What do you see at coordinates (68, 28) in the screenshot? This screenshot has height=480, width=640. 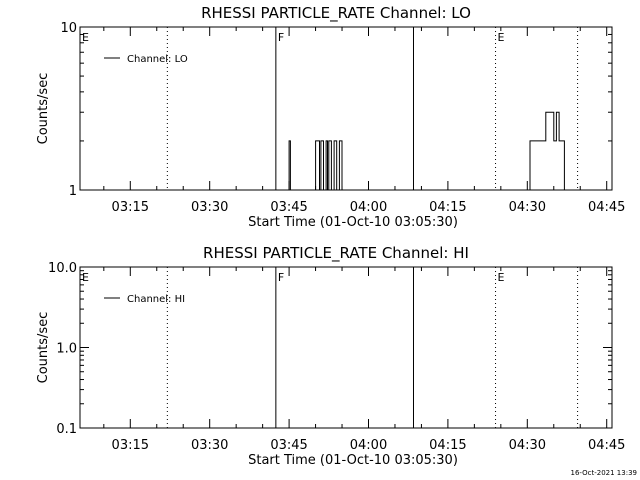 I see `y-tick-label: 10` at bounding box center [68, 28].